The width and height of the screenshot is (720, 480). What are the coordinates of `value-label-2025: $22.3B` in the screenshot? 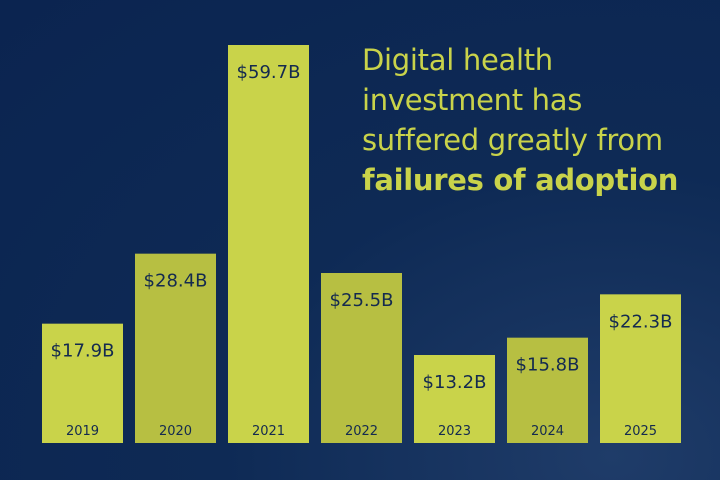 It's located at (641, 321).